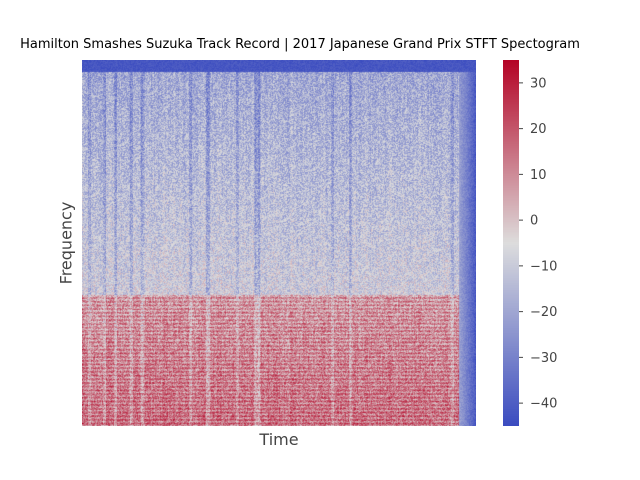  Describe the element at coordinates (534, 221) in the screenshot. I see `colorbar-tick-label: 0` at that location.